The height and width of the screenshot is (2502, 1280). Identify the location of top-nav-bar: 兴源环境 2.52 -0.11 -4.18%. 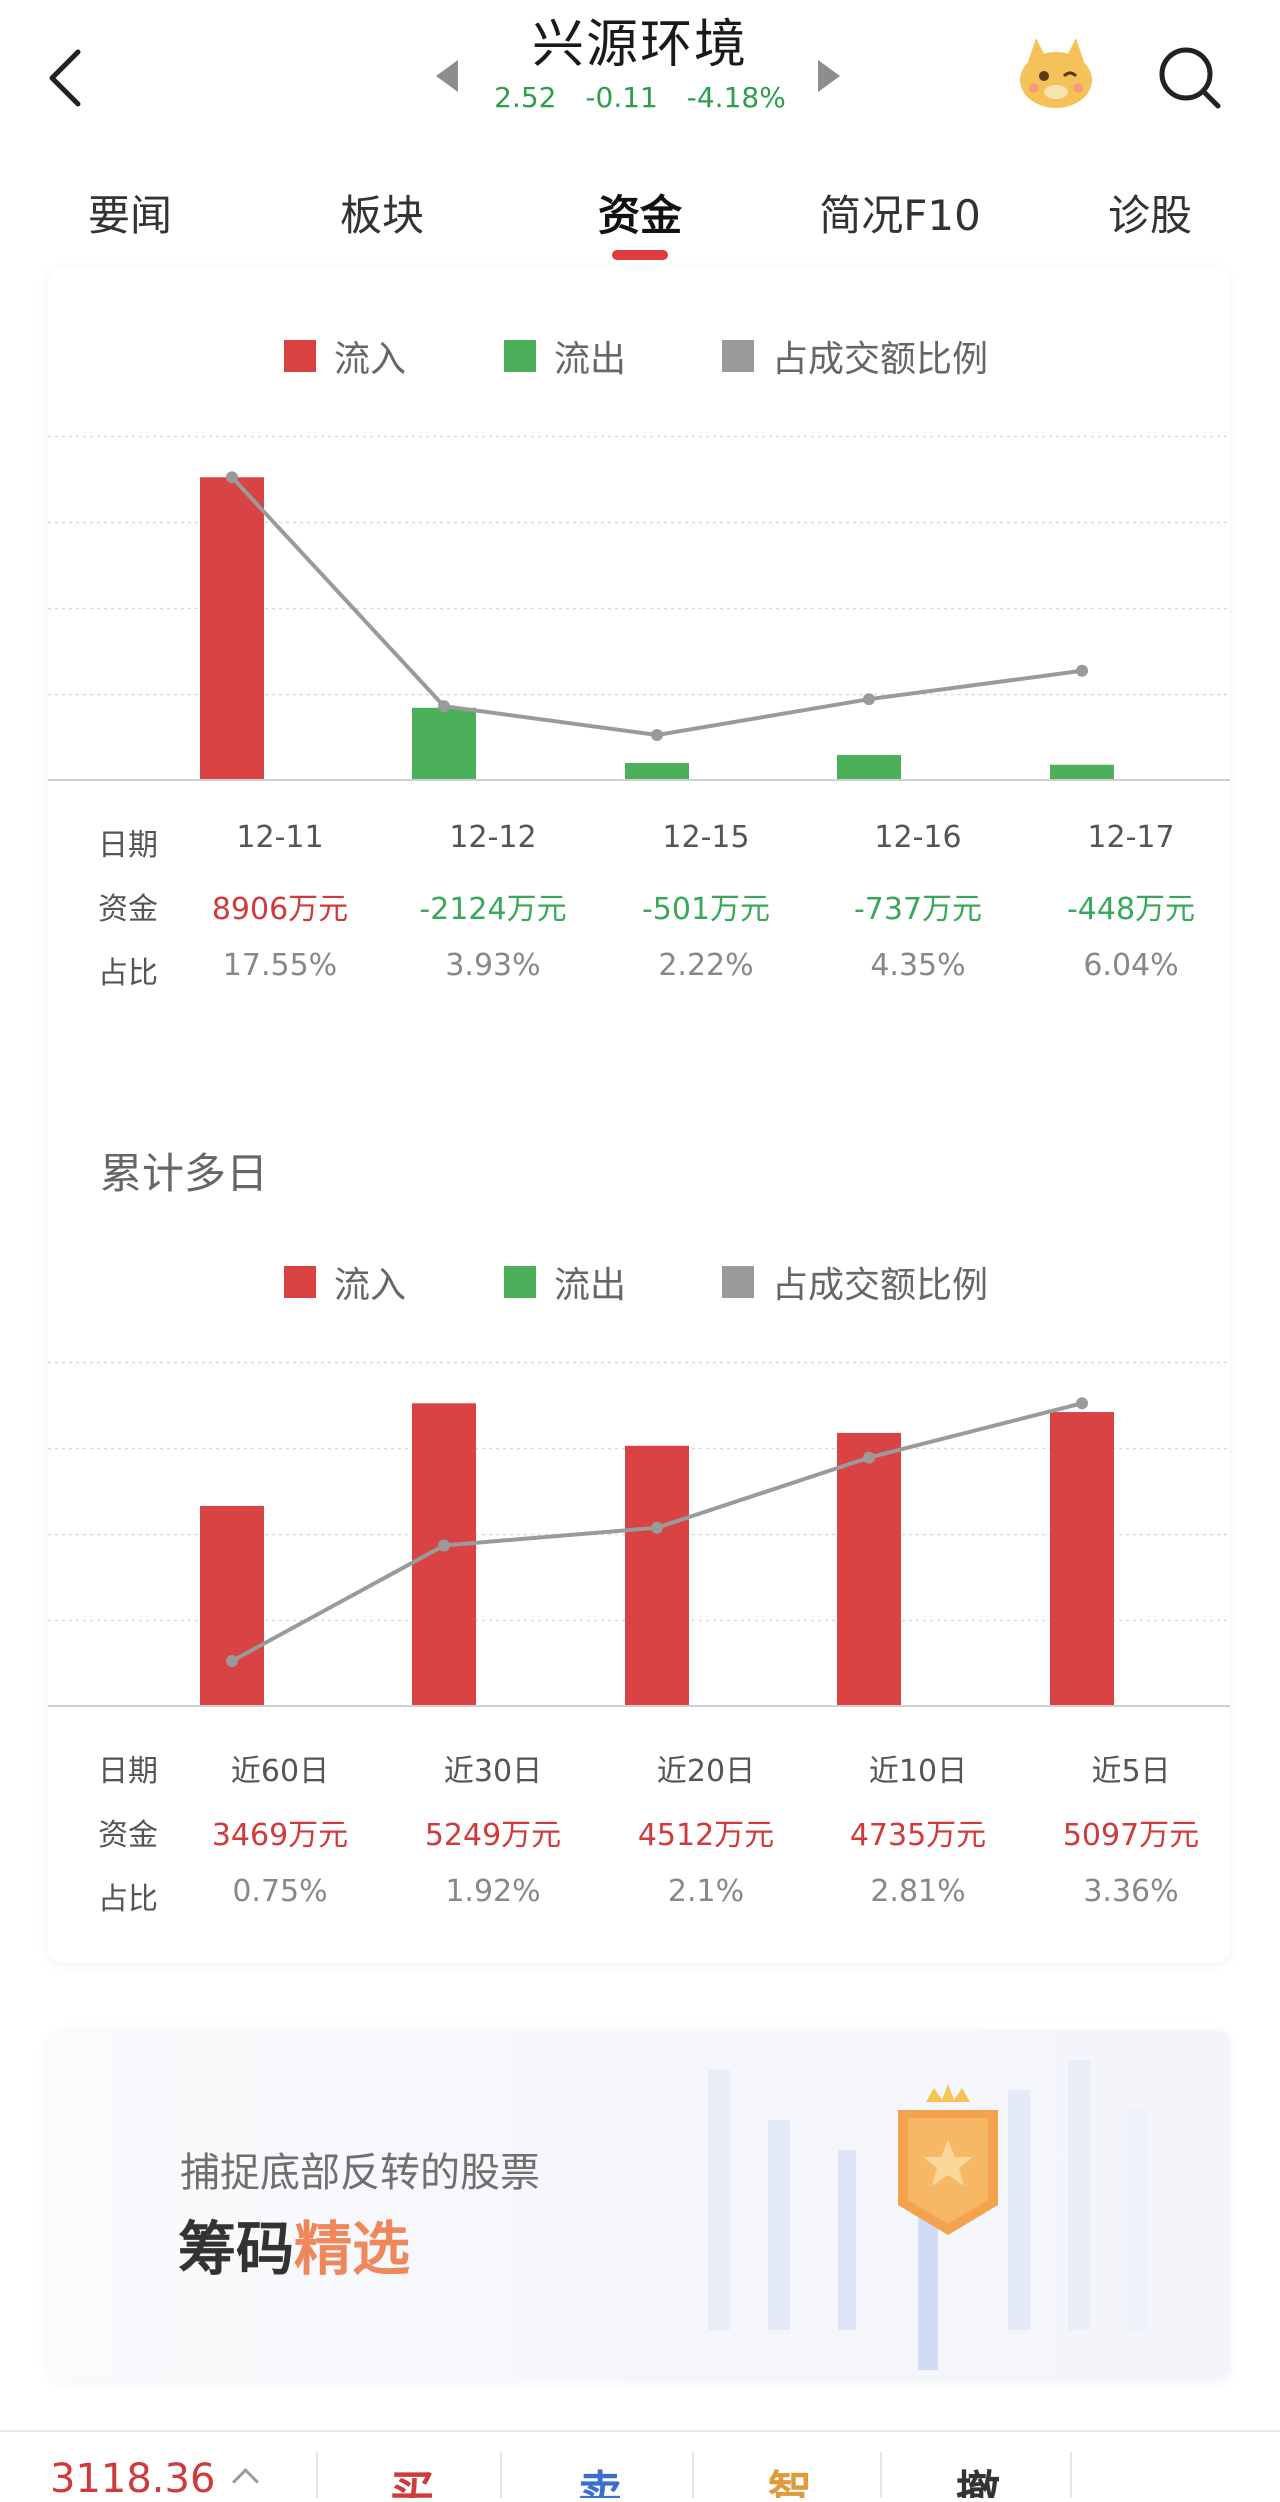
(640, 80).